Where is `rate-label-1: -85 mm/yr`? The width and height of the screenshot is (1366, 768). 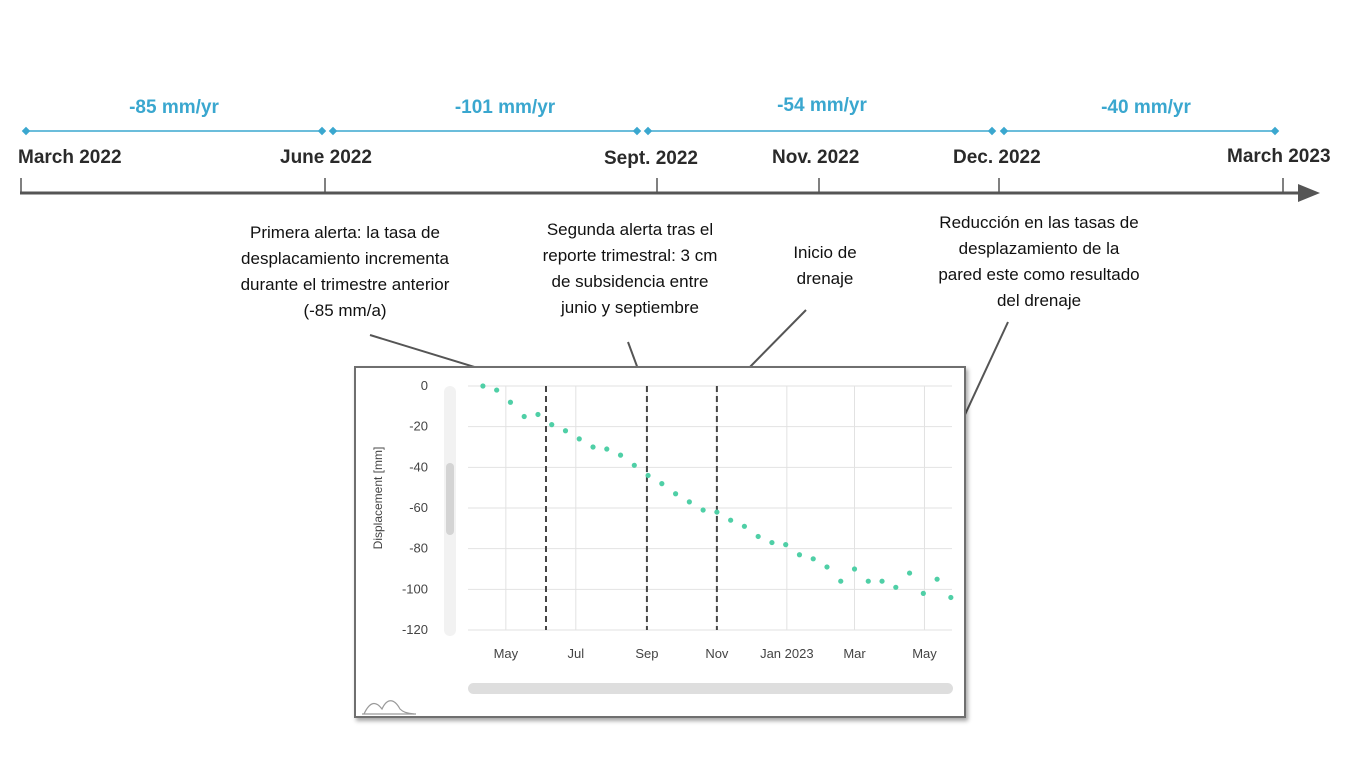 rate-label-1: -85 mm/yr is located at coordinates (174, 107).